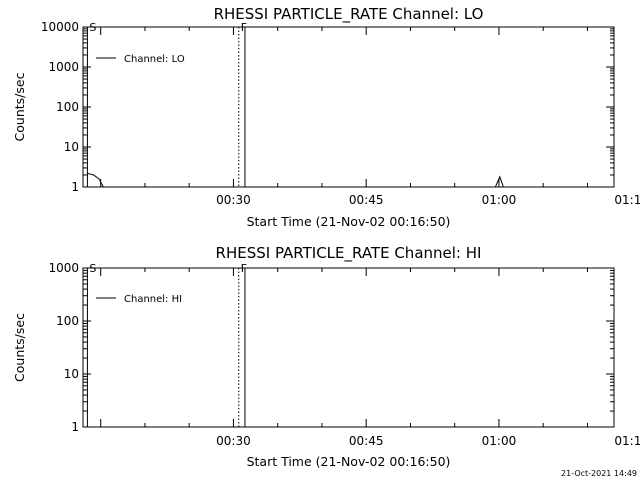 The width and height of the screenshot is (640, 484). Describe the element at coordinates (153, 299) in the screenshot. I see `legend-label: Channel: HI` at that location.